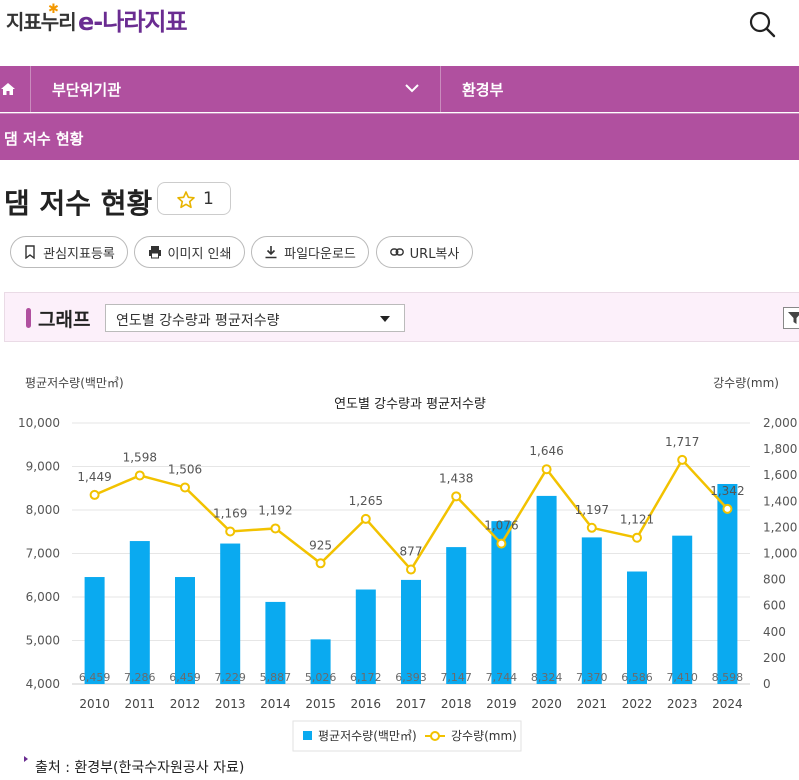  Describe the element at coordinates (366, 677) in the screenshot. I see `bar-value-label: 6,172` at that location.